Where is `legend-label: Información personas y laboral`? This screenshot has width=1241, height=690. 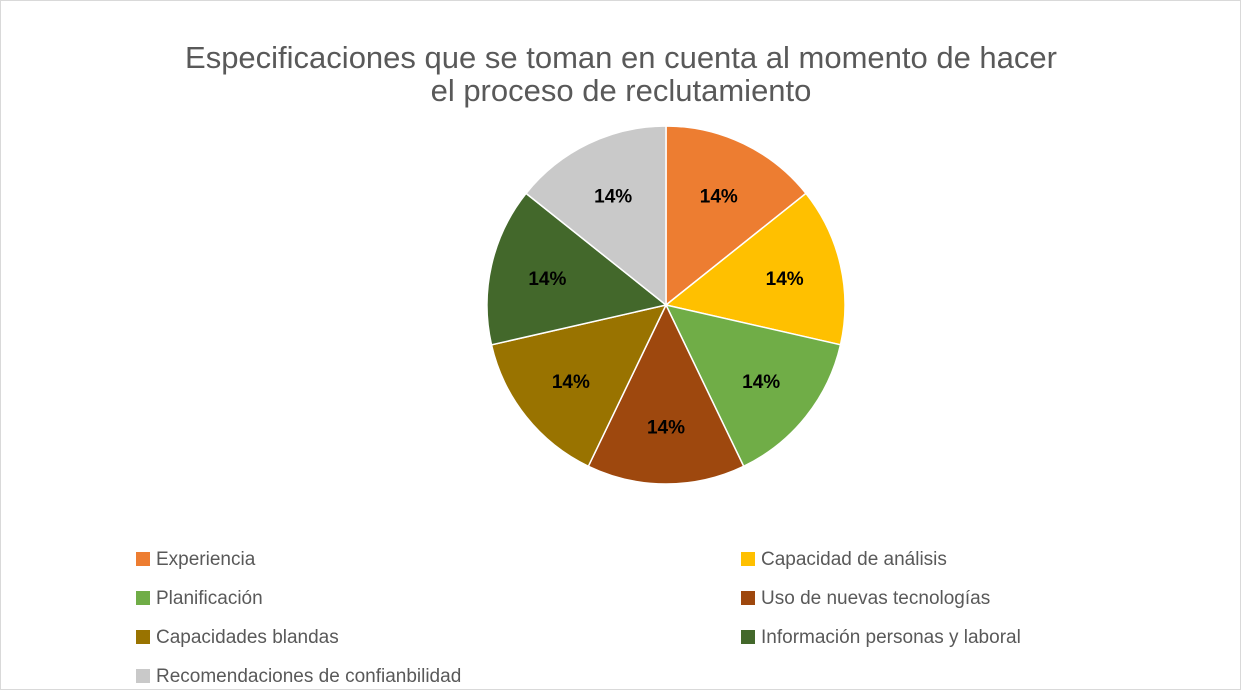
legend-label: Información personas y laboral is located at coordinates (891, 637).